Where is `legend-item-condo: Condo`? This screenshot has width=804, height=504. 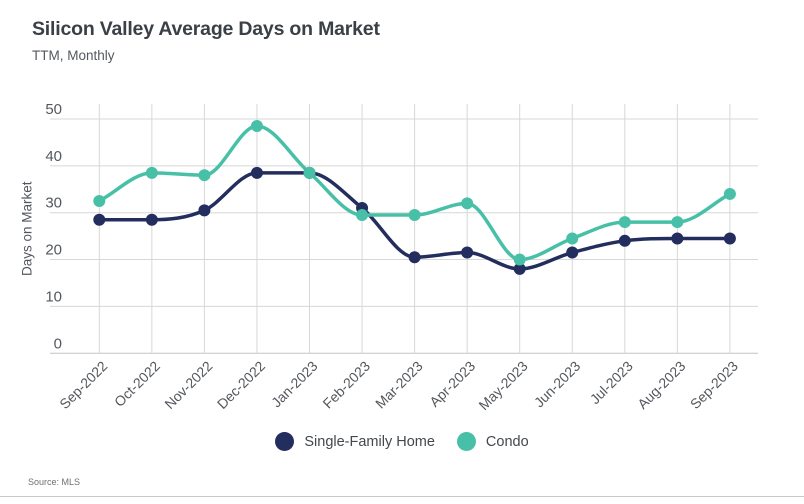
legend-item-condo: Condo is located at coordinates (492, 441).